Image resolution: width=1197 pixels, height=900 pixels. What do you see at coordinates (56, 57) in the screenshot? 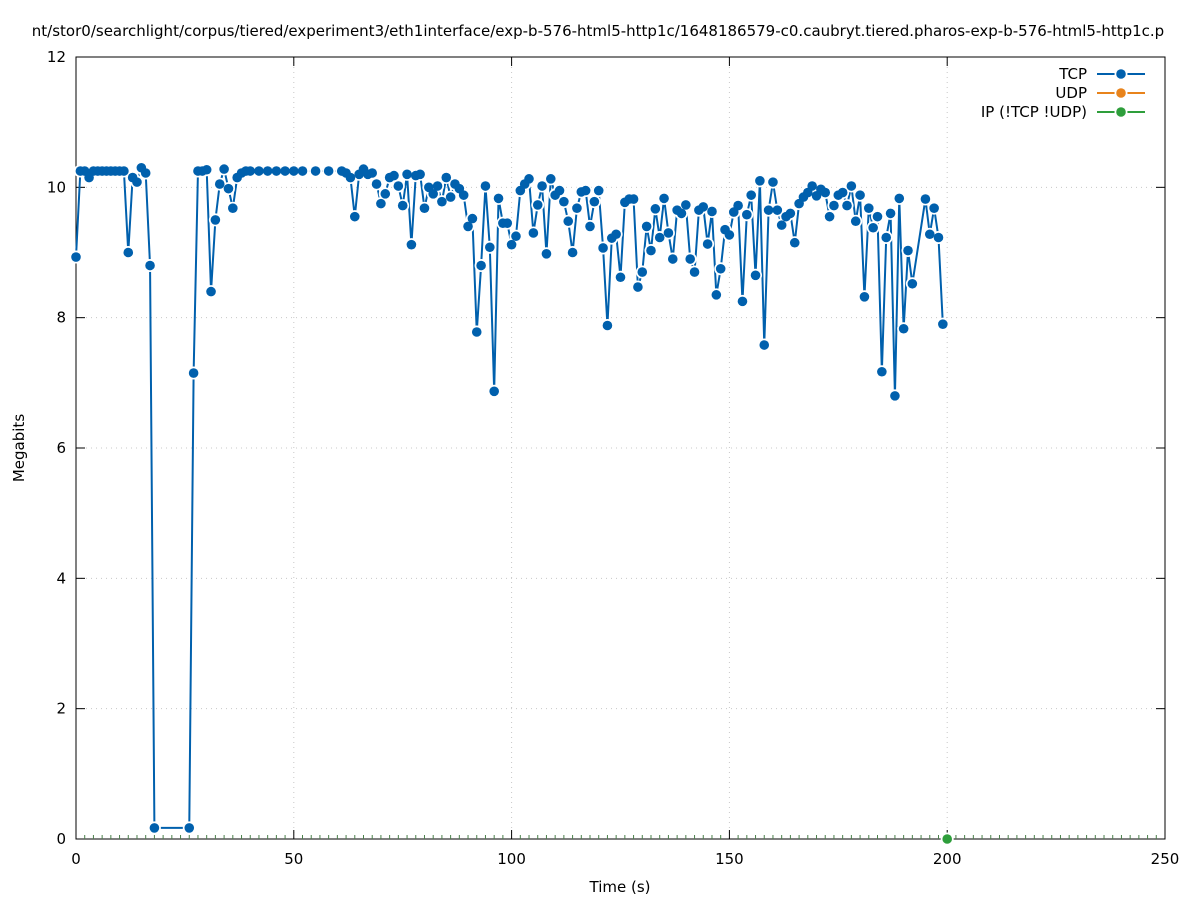
I see `y-tick-label: 12` at bounding box center [56, 57].